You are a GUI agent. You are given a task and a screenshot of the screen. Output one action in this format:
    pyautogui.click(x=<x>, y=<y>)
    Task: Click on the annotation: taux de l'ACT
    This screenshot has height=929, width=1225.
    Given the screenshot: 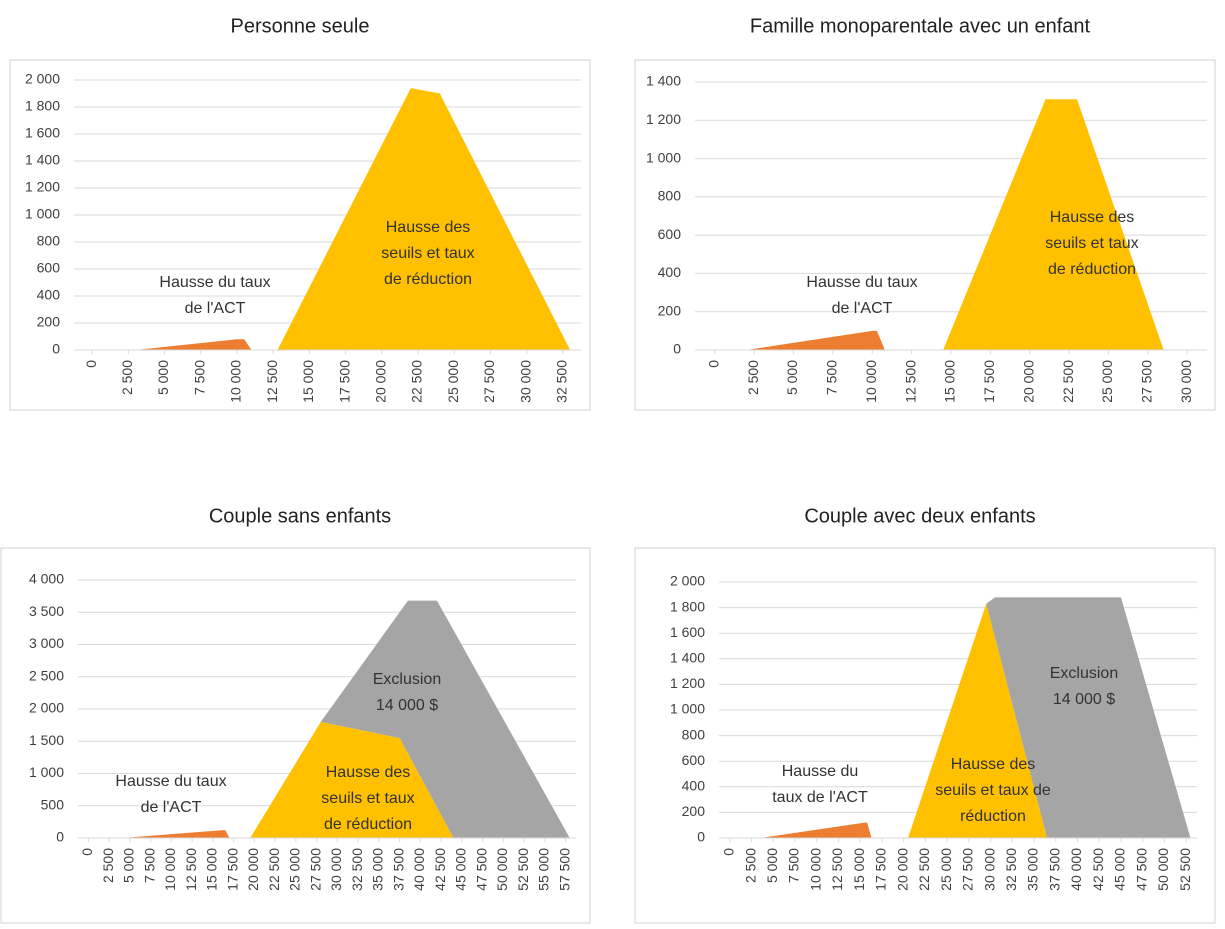 What is the action you would take?
    pyautogui.click(x=820, y=797)
    